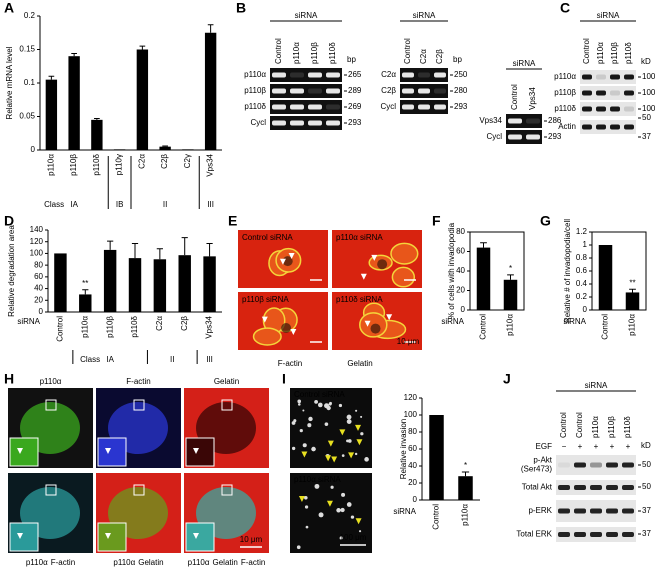 This screenshot has height=572, width=656. What do you see at coordinates (582, 231) in the screenshot?
I see `y-tick-label: 1.2` at bounding box center [582, 231].